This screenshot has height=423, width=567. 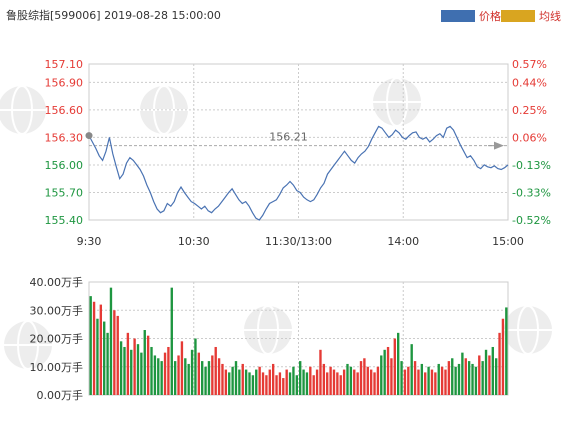 What do you see at coordinates (531, 220) in the screenshot?
I see `price-pct-tick-label: -0.52%` at bounding box center [531, 220].